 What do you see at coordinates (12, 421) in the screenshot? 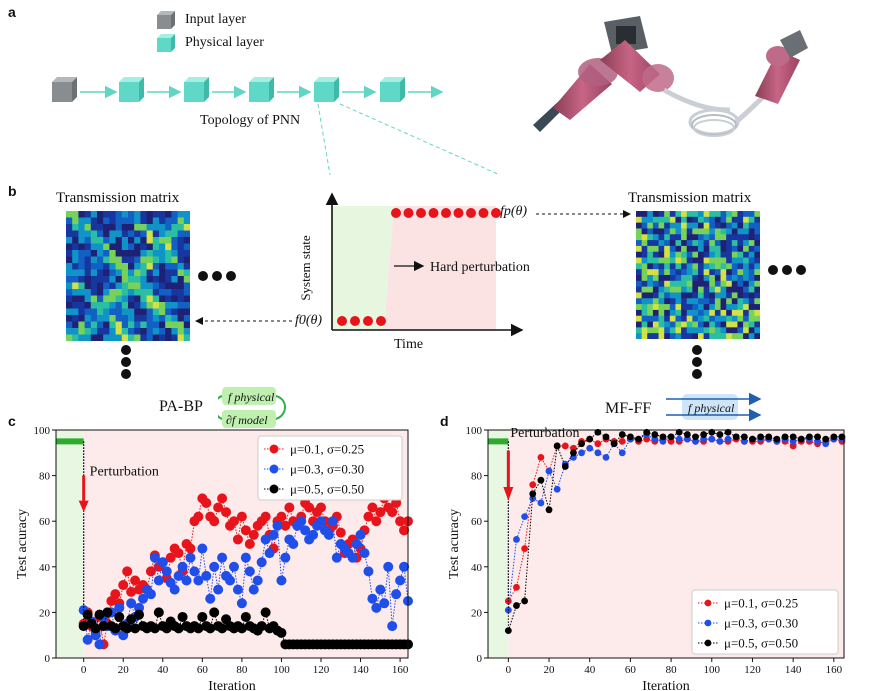
I see `panel-c-letter: c` at bounding box center [12, 421].